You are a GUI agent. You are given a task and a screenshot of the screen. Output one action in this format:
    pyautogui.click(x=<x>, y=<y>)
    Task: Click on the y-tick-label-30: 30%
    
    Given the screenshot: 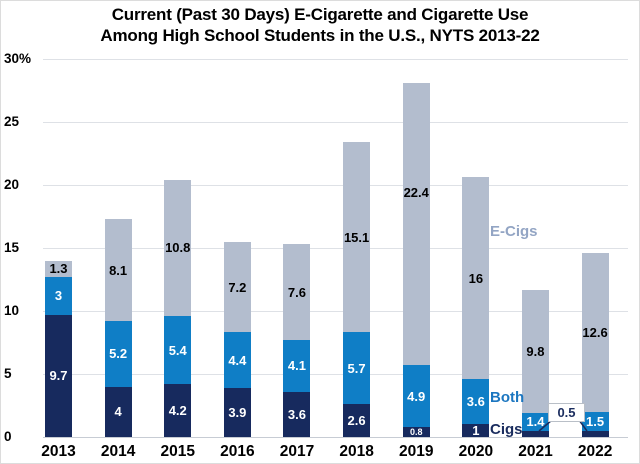 What is the action you would take?
    pyautogui.click(x=18, y=58)
    